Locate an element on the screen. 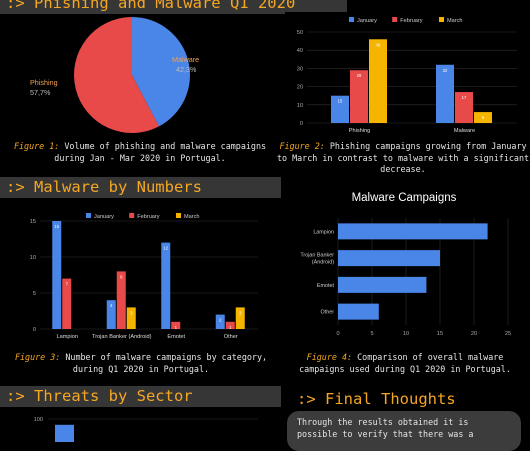  x-tick-label: 15 is located at coordinates (440, 334).